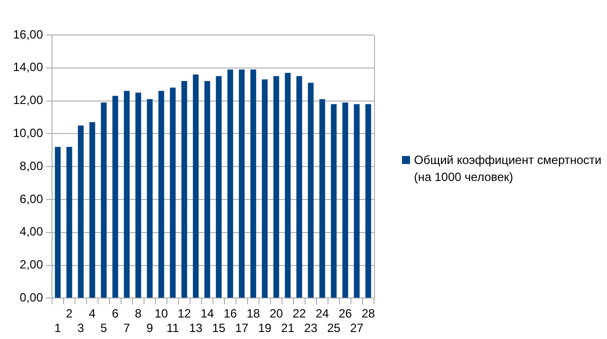  I want to click on x-tick-label: 21, so click(288, 328).